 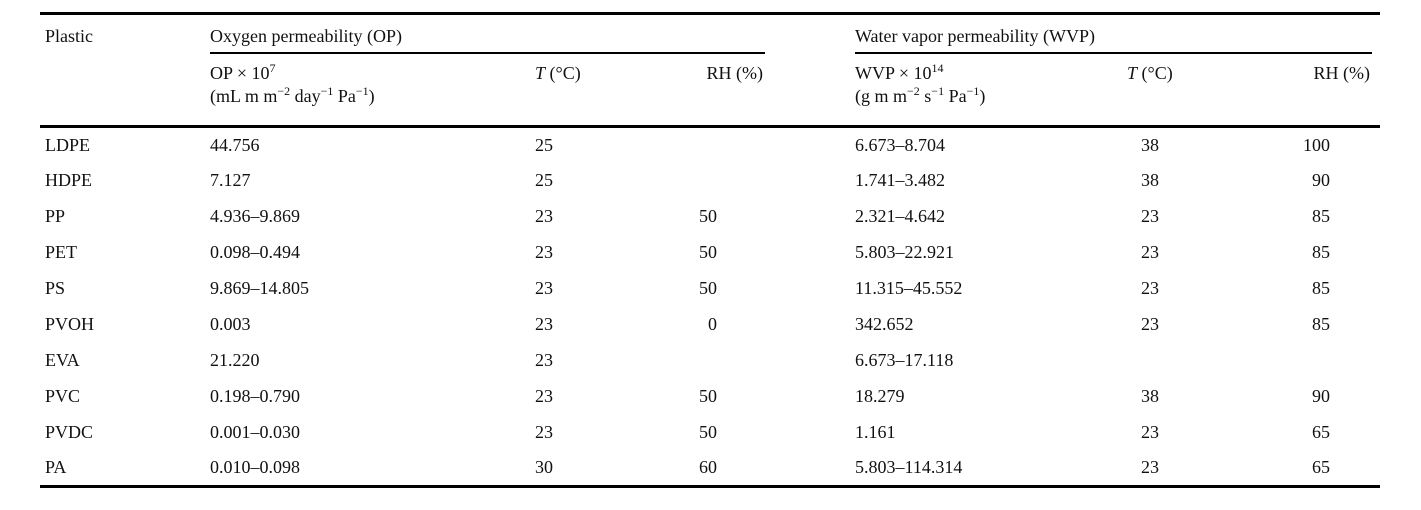 I want to click on cell-op-rh: 60, so click(x=707, y=469).